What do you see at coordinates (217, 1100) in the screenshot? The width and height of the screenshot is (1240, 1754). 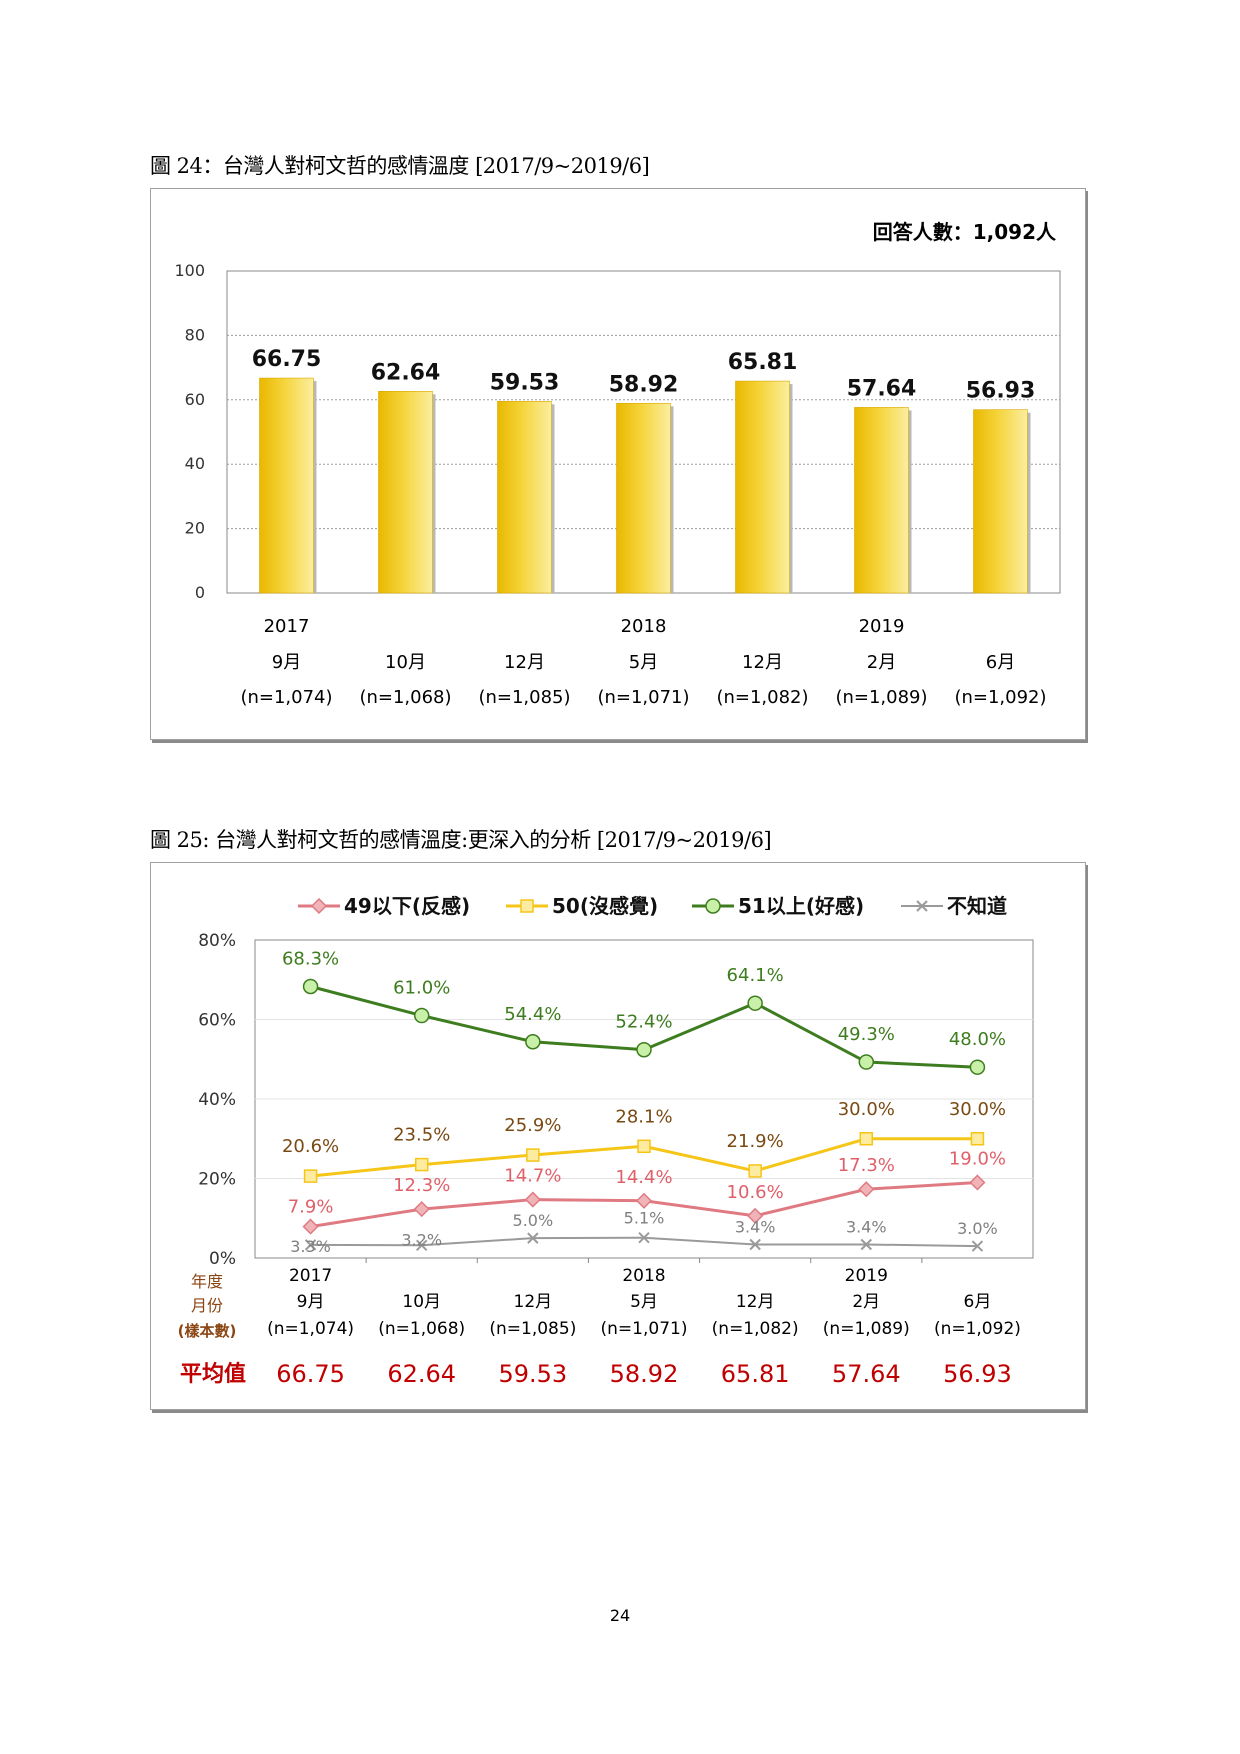 I see `y-tick-label: 40%` at bounding box center [217, 1100].